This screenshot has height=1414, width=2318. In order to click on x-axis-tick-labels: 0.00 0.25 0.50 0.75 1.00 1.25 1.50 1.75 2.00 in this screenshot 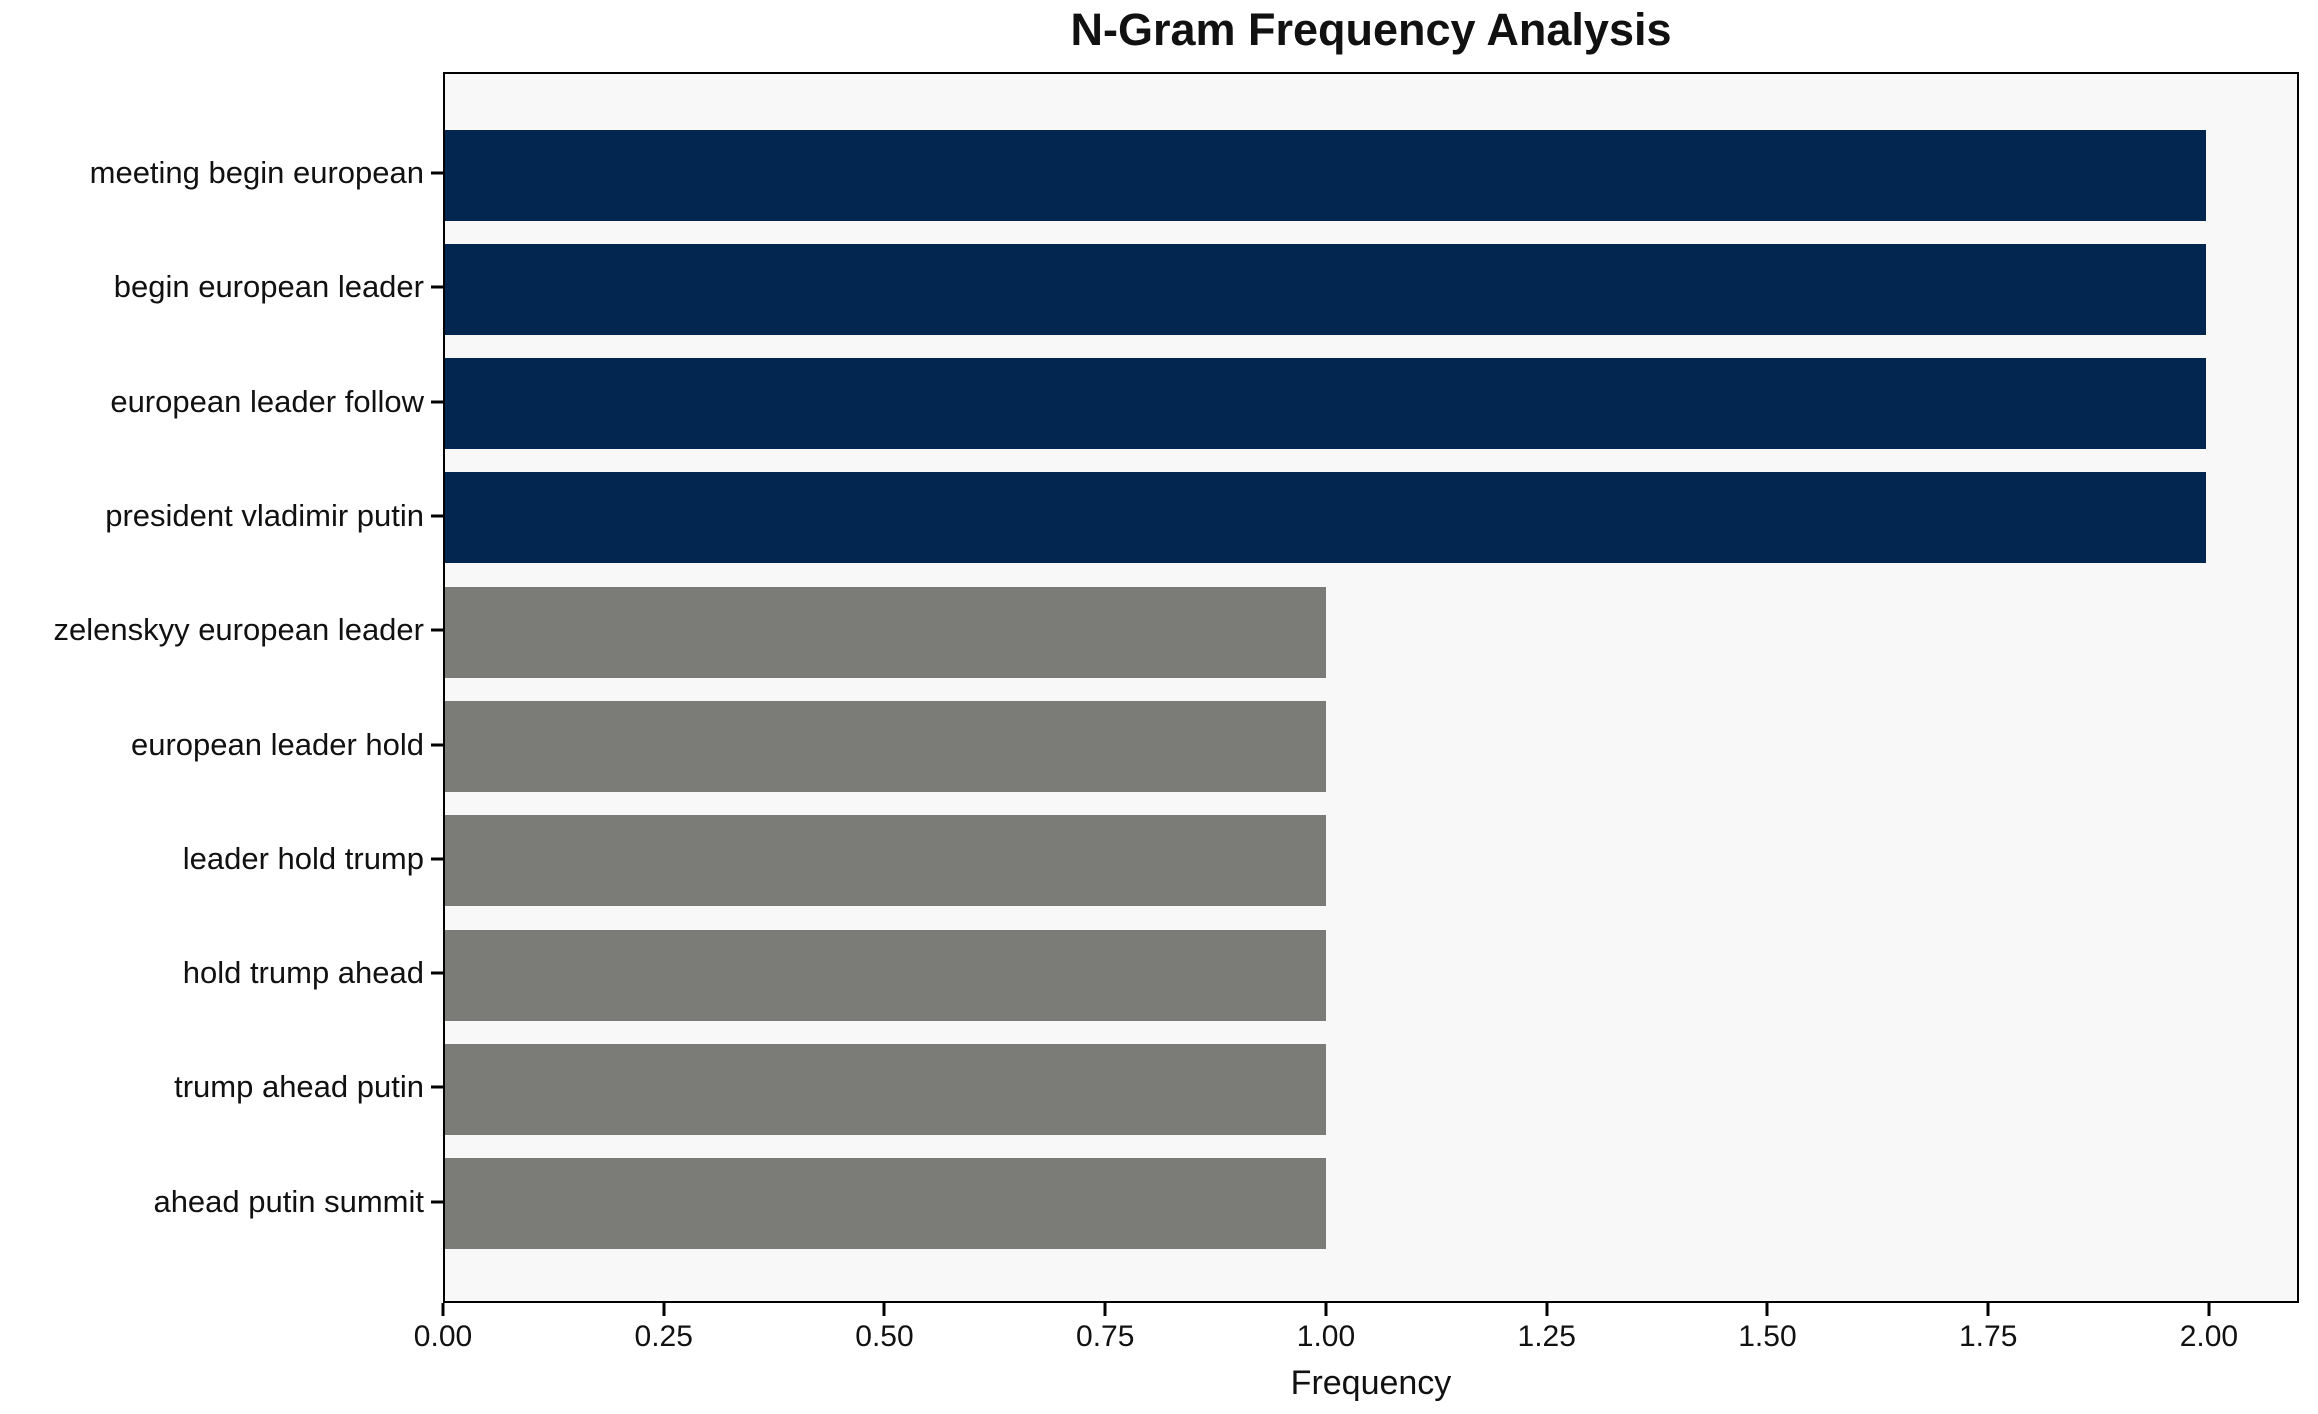, I will do `click(1356, 1340)`.